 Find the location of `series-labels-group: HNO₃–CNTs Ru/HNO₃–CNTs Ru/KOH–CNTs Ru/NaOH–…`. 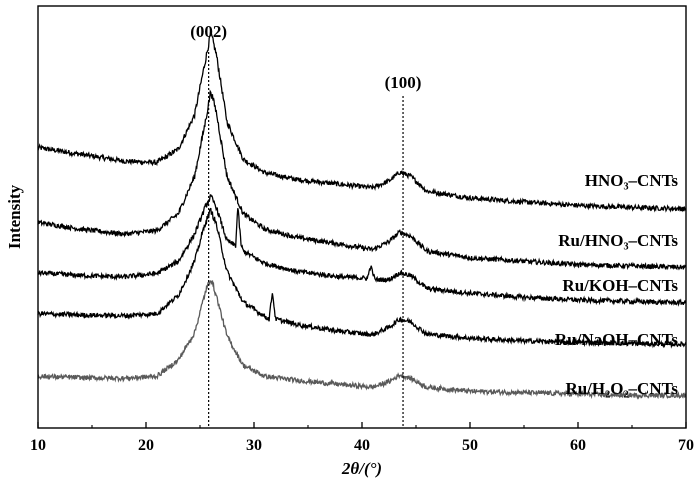

series-labels-group: HNO₃–CNTs Ru/HNO₃–CNTs Ru/KOH–CNTs Ru/NaOH–… is located at coordinates (617, 284).